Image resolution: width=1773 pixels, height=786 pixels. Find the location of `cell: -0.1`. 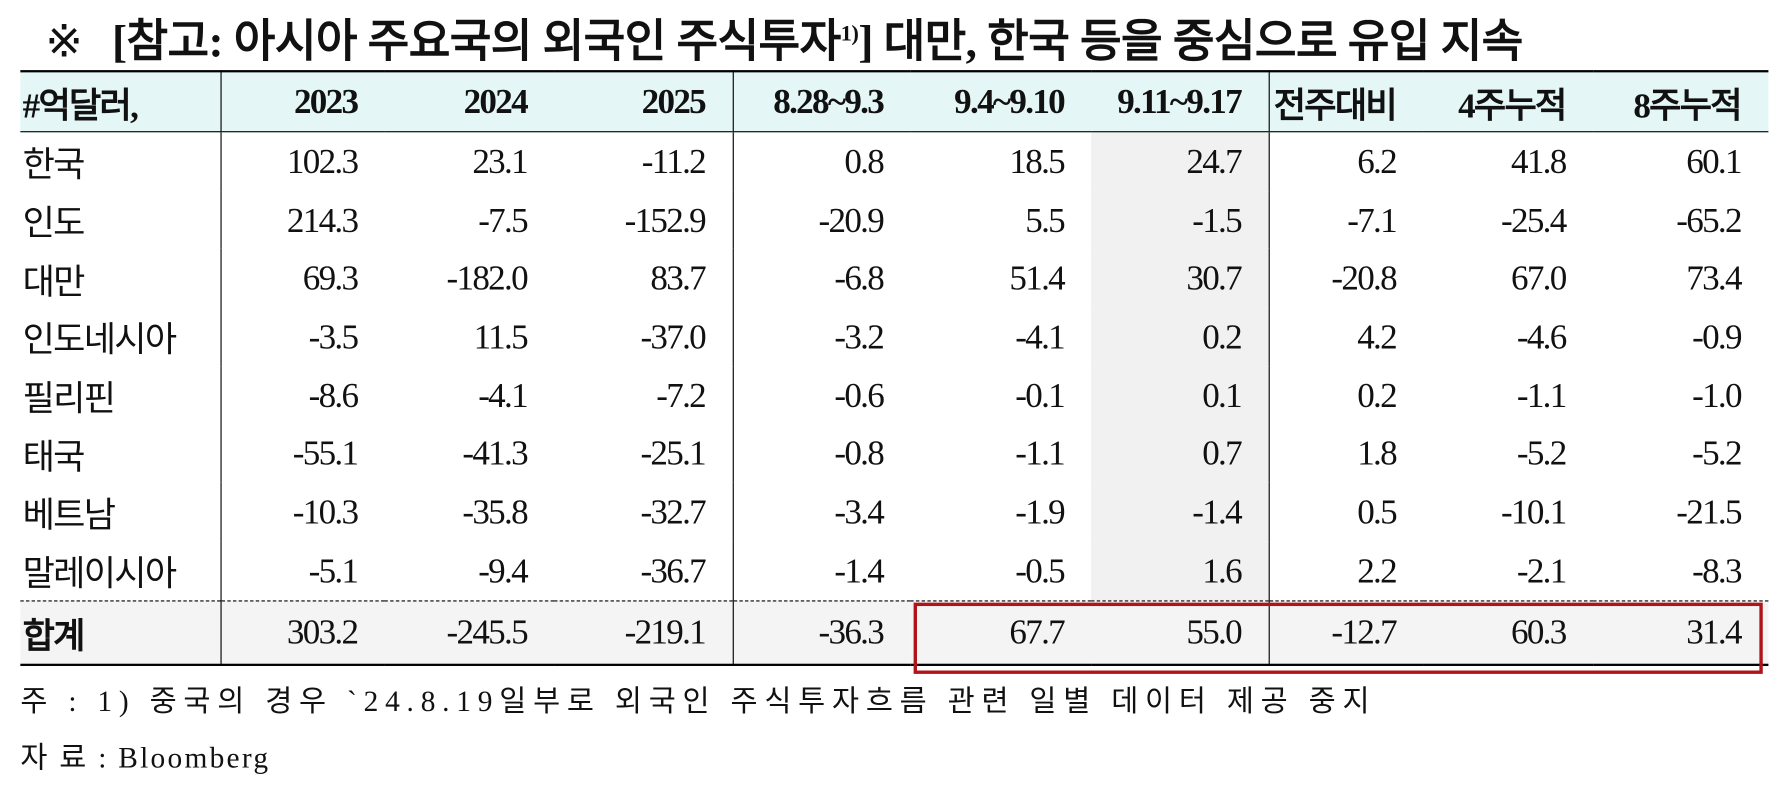

cell: -0.1 is located at coordinates (1040, 394).